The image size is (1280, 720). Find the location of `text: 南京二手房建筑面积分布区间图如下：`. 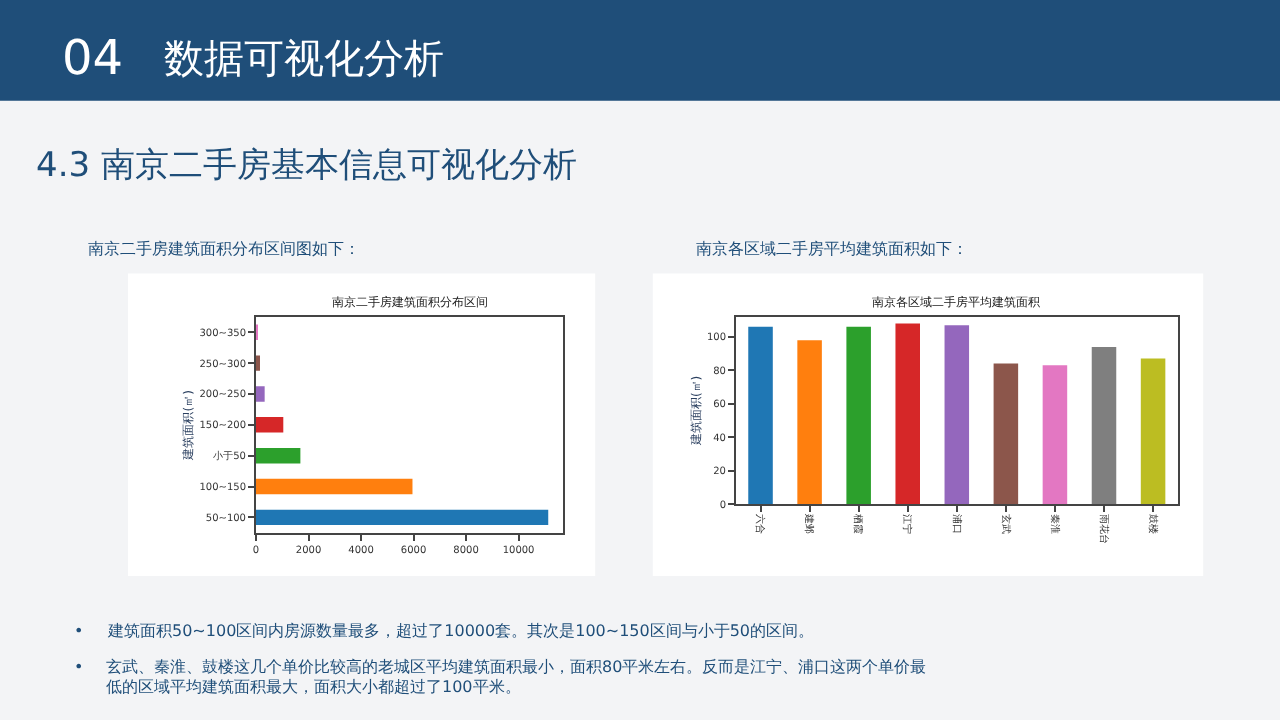

text: 南京二手房建筑面积分布区间图如下： is located at coordinates (224, 249).